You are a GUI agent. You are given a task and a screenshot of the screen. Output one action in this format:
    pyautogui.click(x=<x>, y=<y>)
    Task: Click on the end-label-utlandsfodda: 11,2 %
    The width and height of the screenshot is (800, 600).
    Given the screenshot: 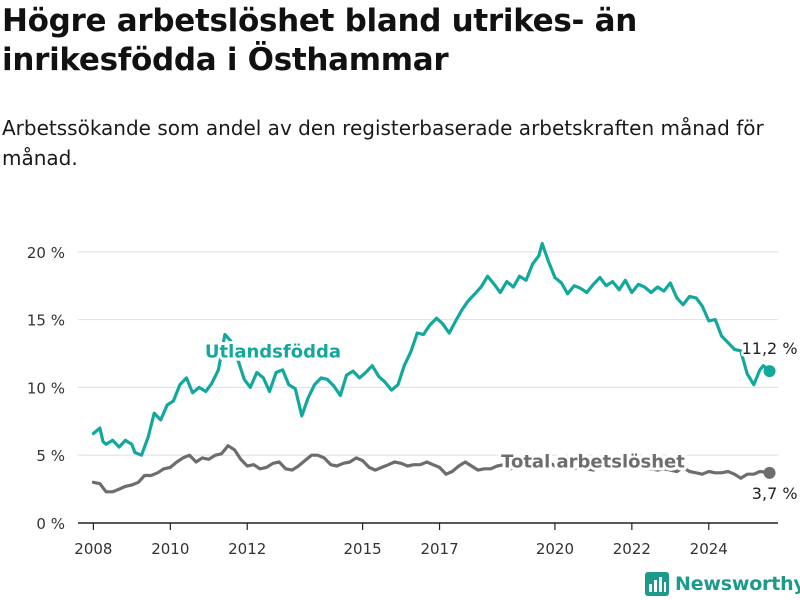 What is the action you would take?
    pyautogui.click(x=770, y=348)
    